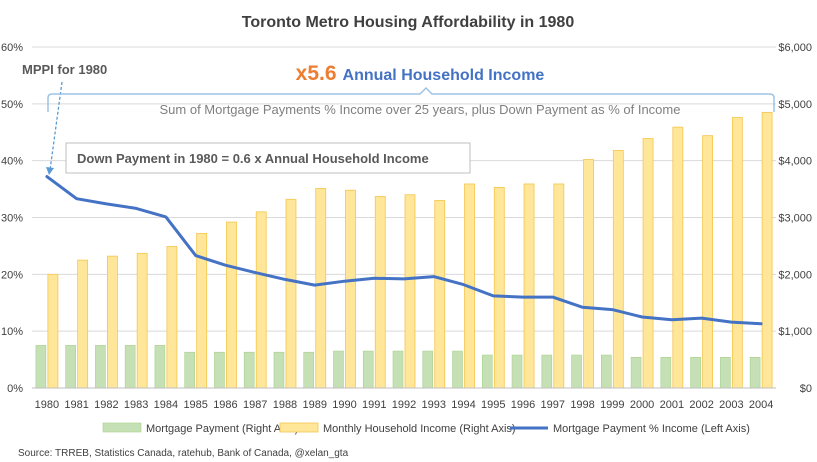  I want to click on mppi-arrow, so click(56, 126).